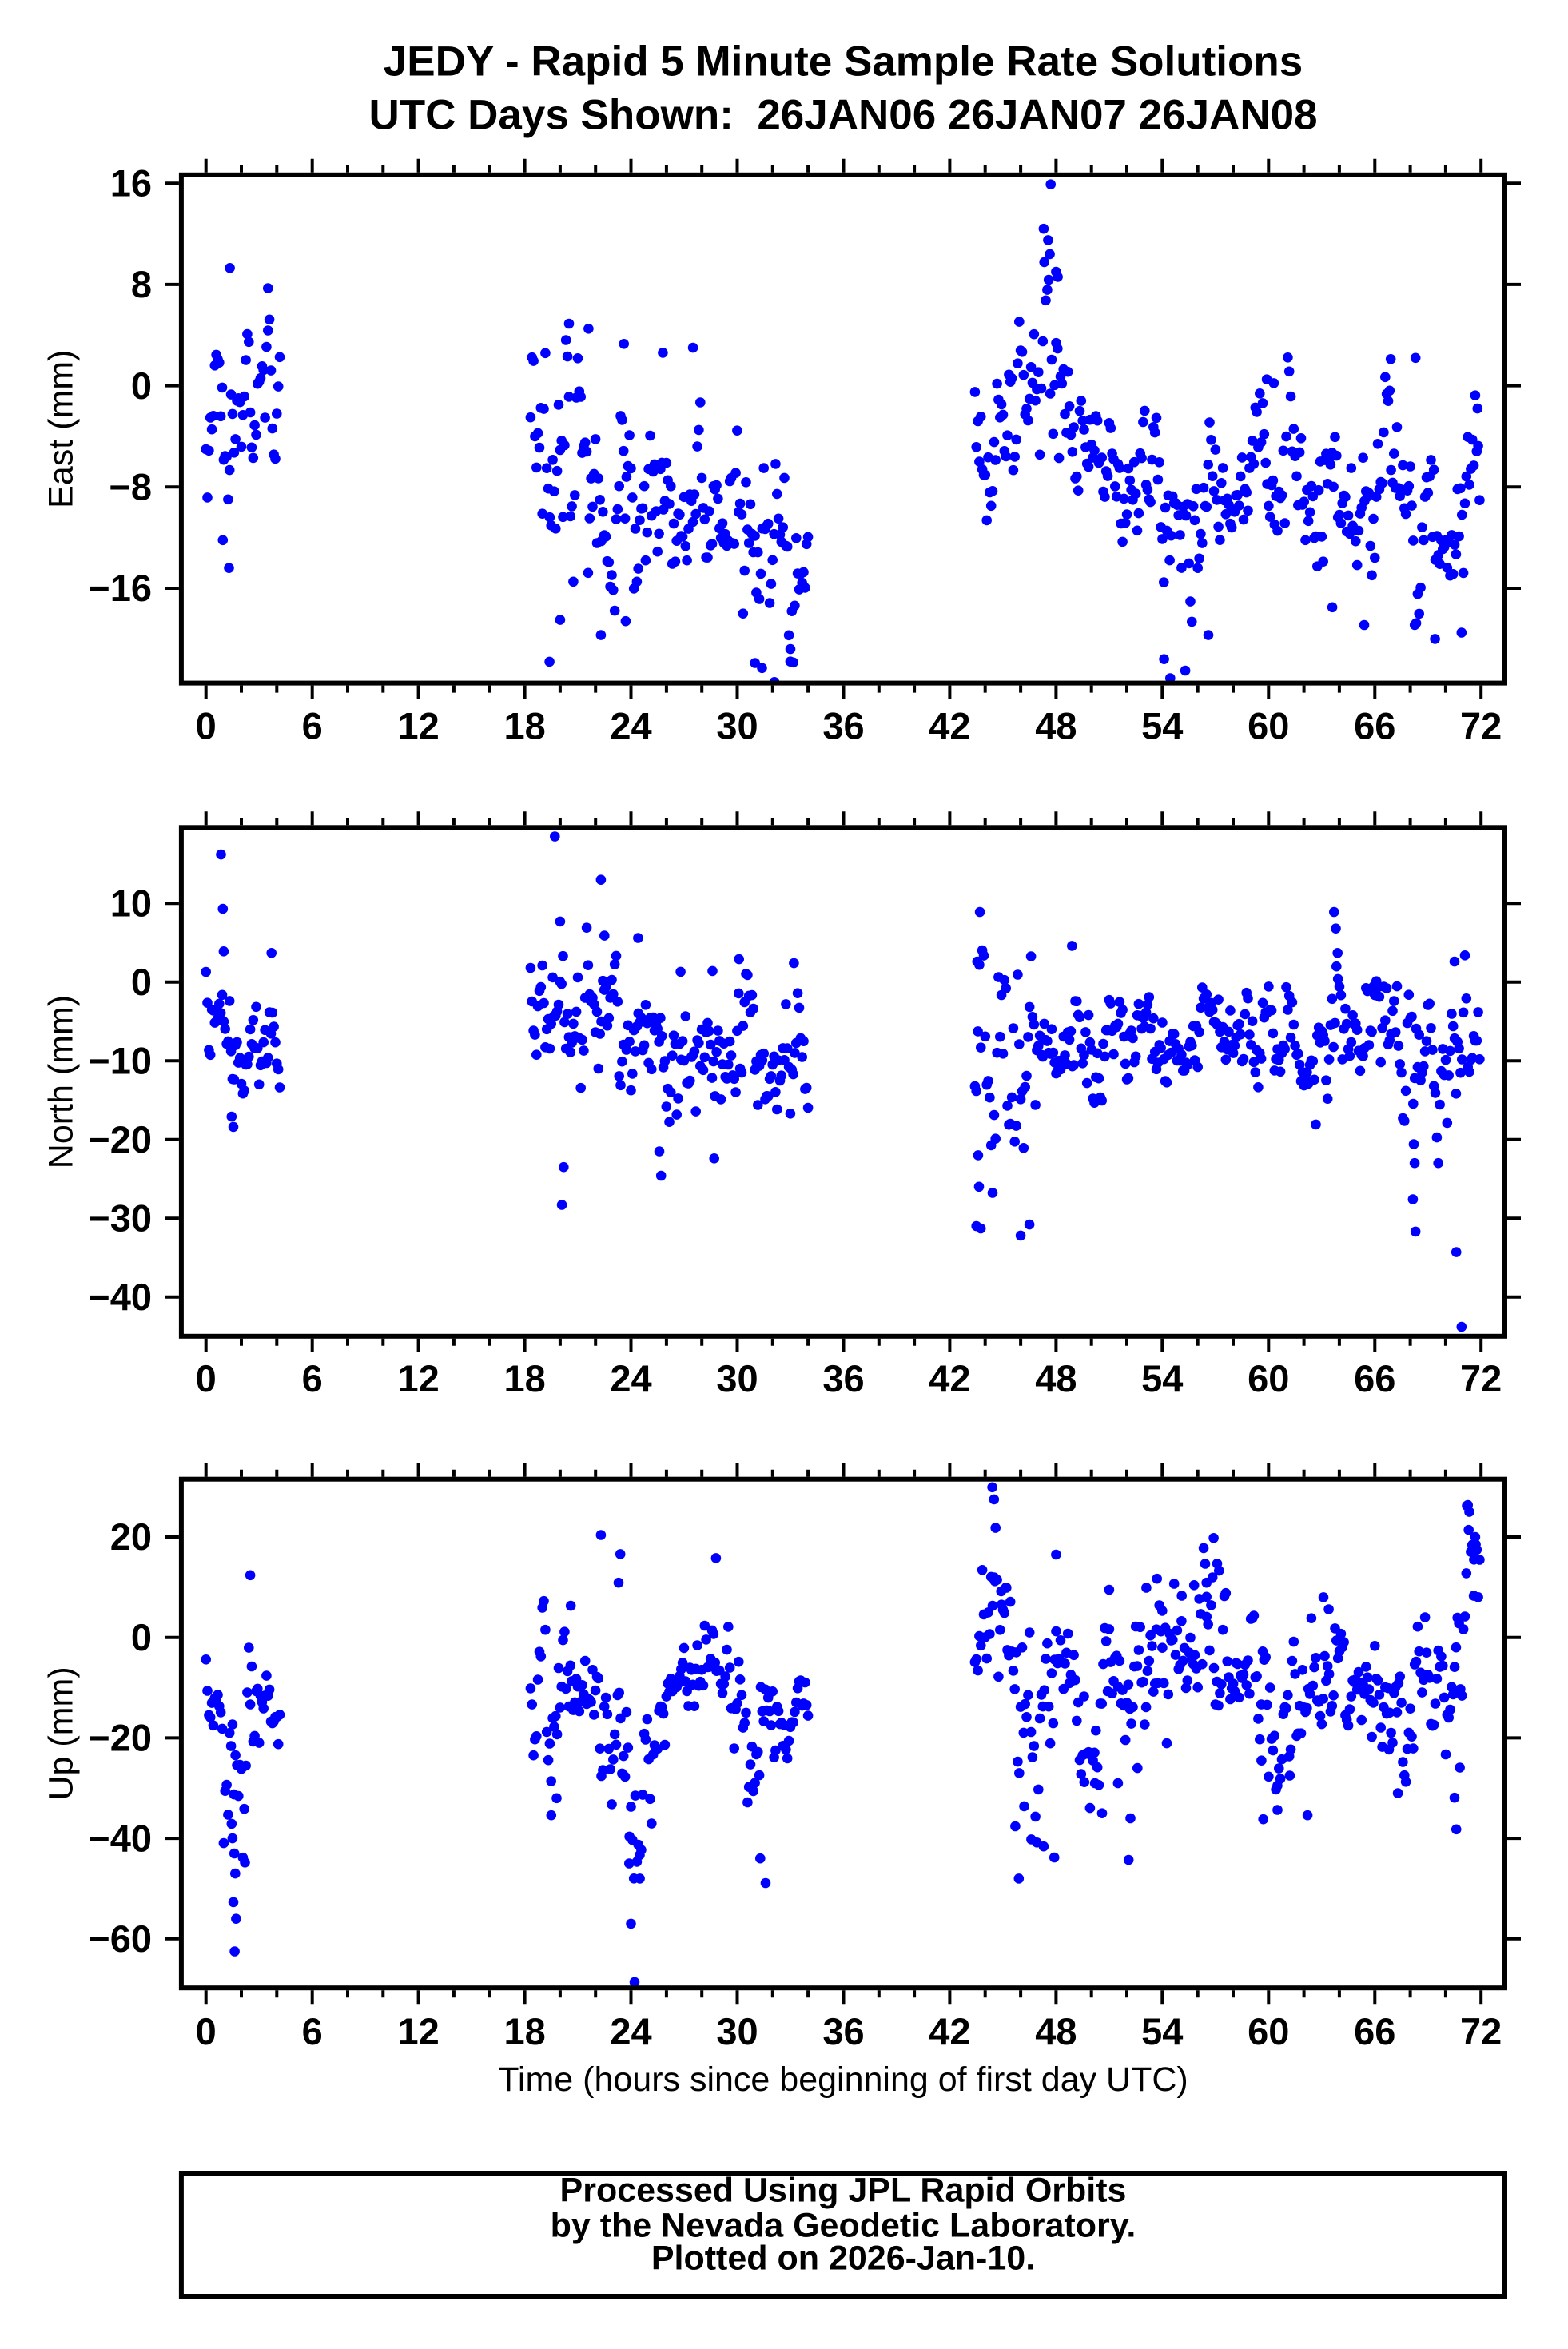  I want to click on svg-text:Processed Using JPL Rapid Orbi: Processed Using JPL Rapid Orbits, so click(844, 2191).